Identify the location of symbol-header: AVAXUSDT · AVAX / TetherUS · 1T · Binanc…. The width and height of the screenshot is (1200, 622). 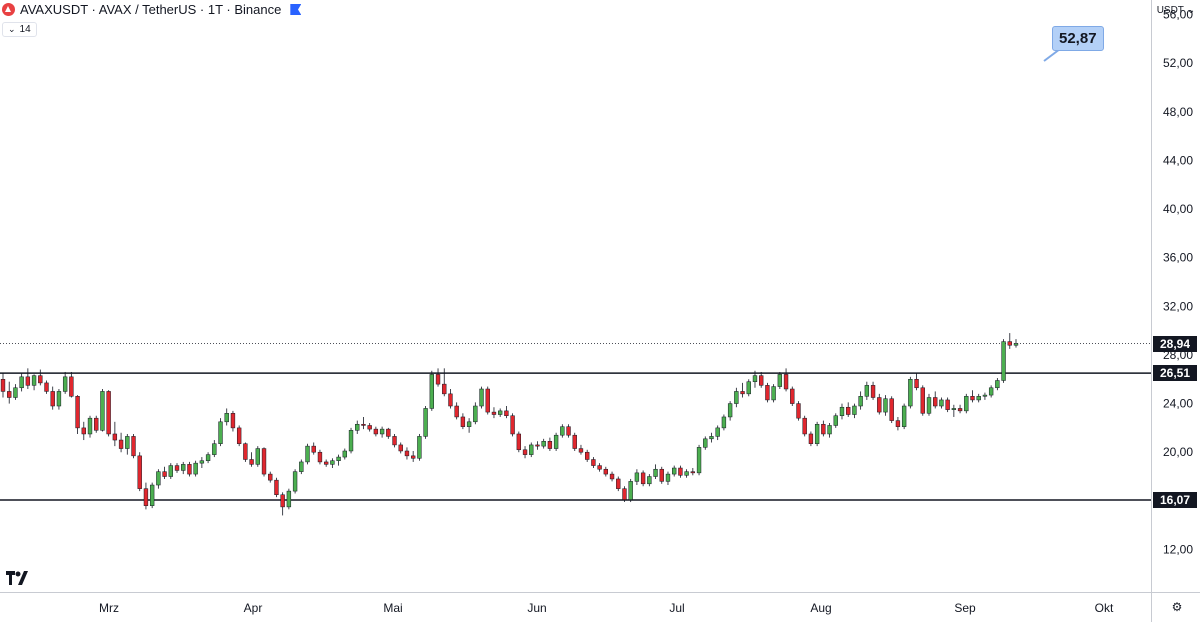
(152, 9).